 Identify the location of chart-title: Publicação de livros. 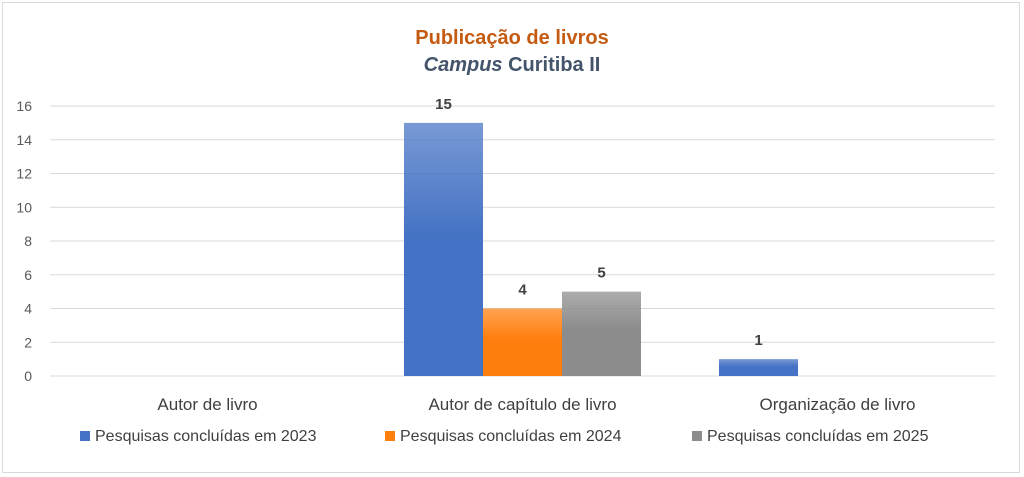
(512, 38).